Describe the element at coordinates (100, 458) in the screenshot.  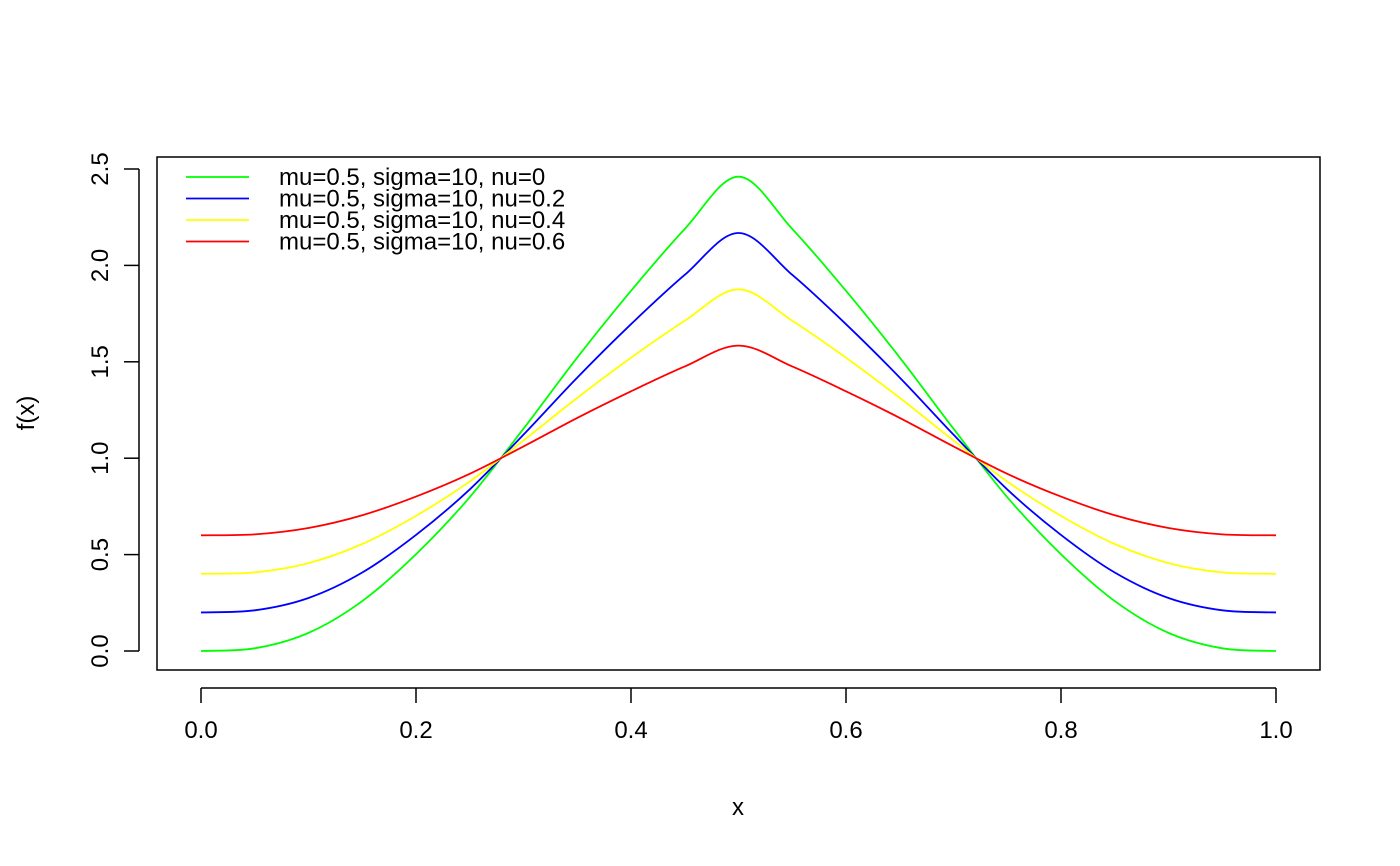
I see `y-tick-label: 1.0` at that location.